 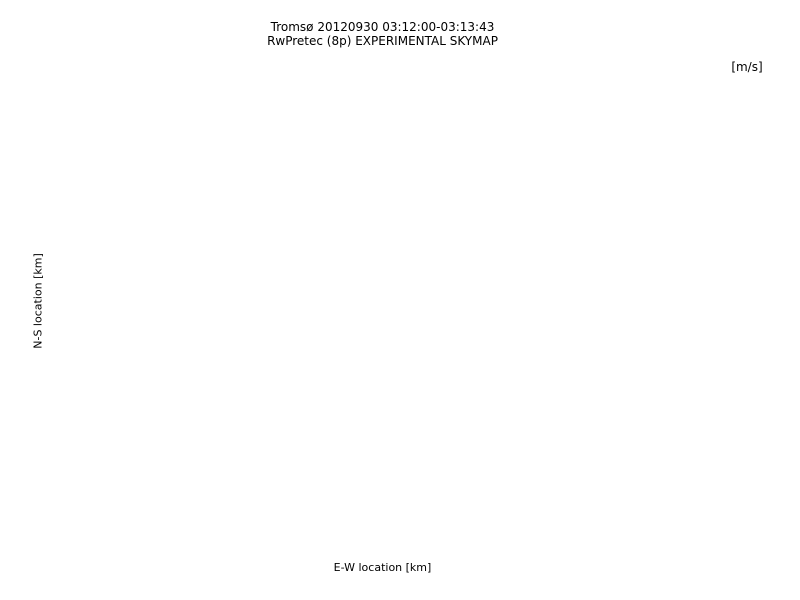 I want to click on colorbar-label: [m/s], so click(x=747, y=67).